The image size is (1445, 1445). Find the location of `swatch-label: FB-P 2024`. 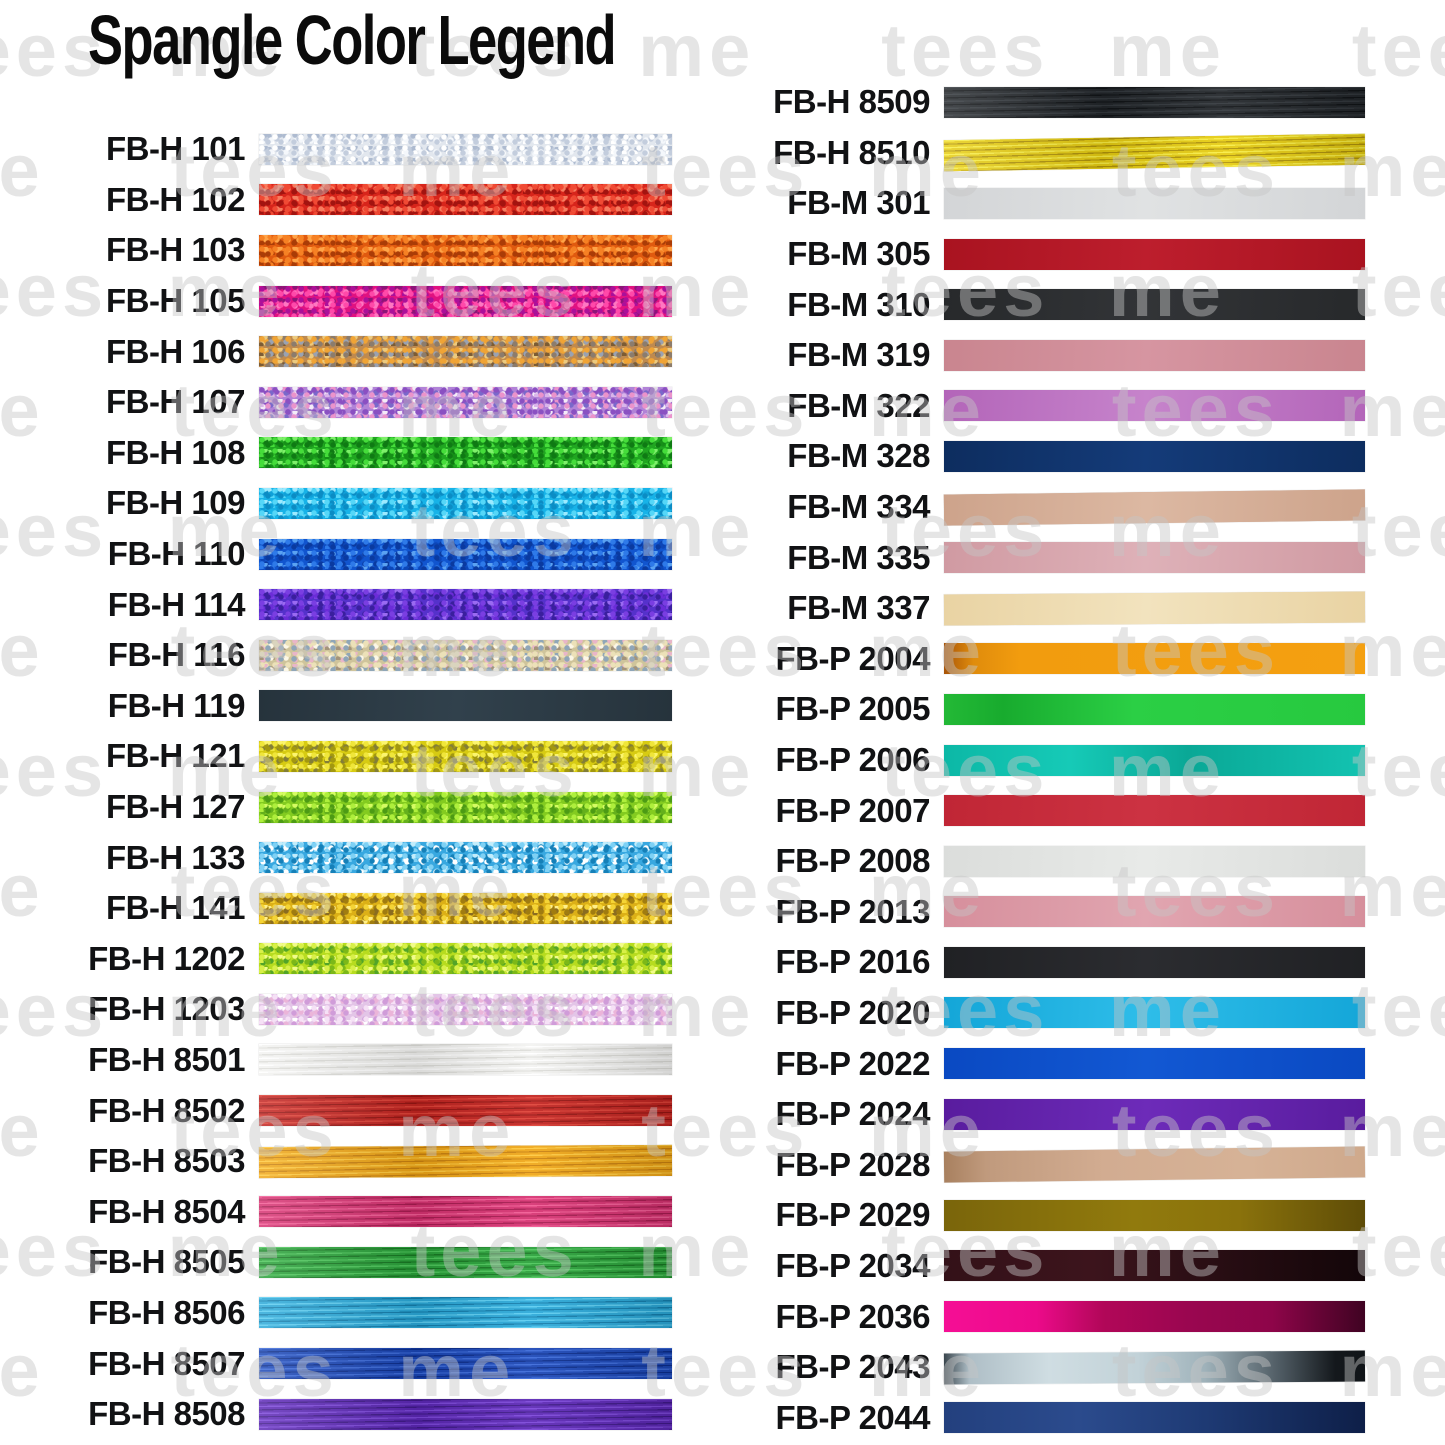

swatch-label: FB-P 2024 is located at coordinates (853, 1114).